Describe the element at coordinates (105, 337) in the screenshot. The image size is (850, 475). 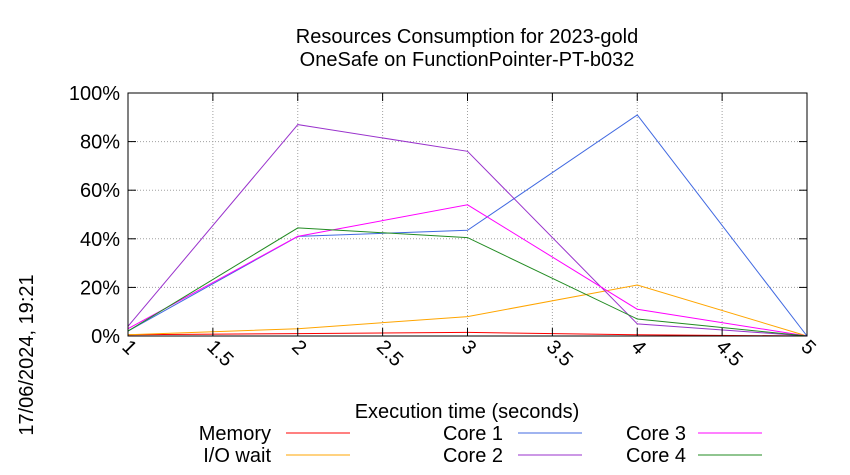
I see `y-tick-label: 0%` at that location.